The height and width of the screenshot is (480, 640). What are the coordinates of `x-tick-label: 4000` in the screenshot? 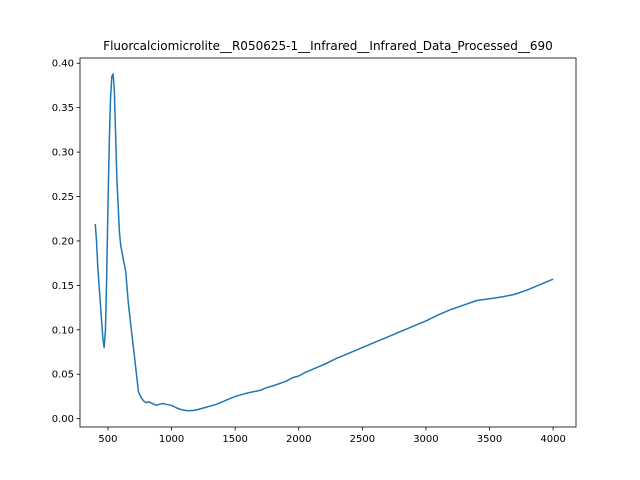 It's located at (552, 439).